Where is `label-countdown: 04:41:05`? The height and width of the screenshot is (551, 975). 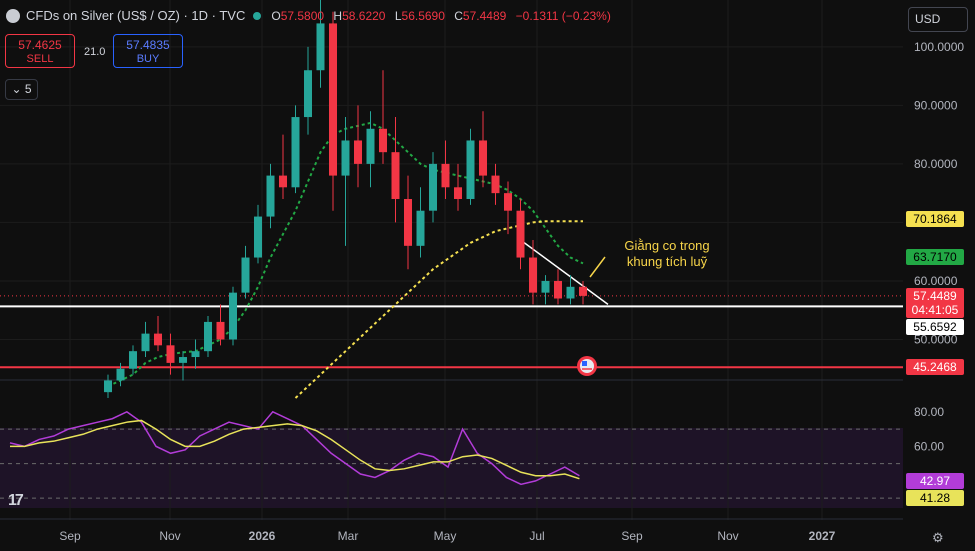 label-countdown: 04:41:05 is located at coordinates (935, 310).